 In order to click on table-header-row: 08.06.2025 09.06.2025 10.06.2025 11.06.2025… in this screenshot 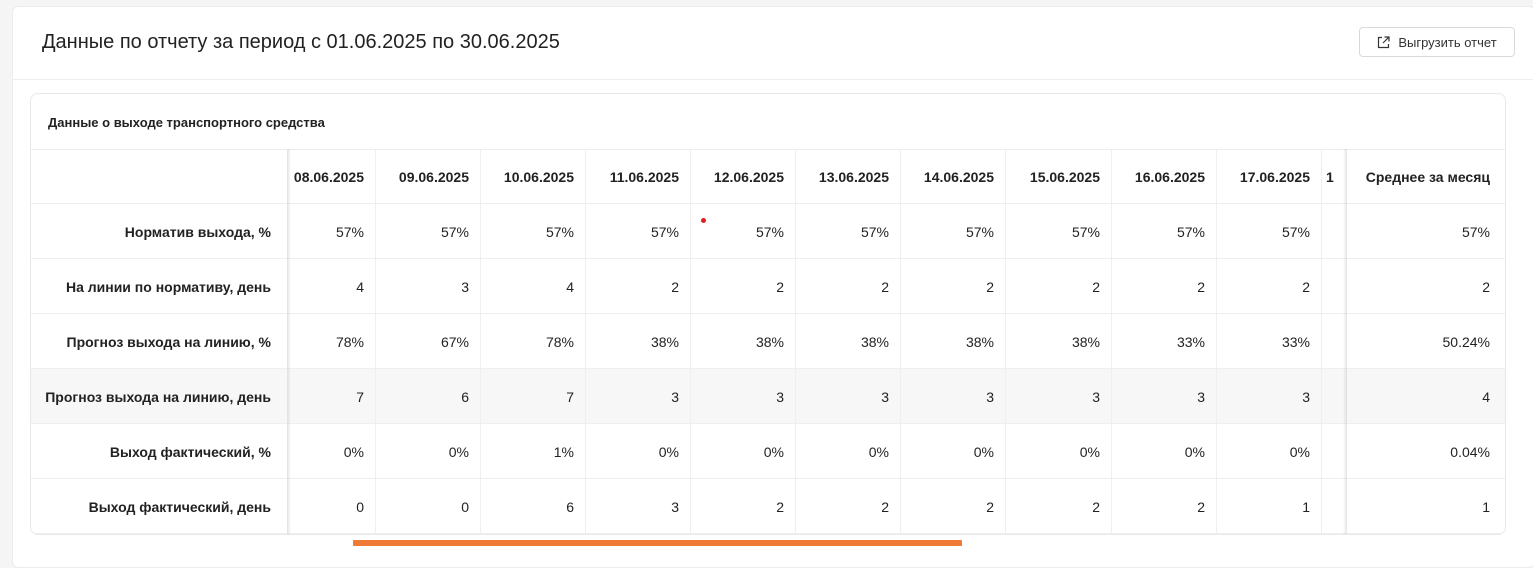, I will do `click(768, 176)`.